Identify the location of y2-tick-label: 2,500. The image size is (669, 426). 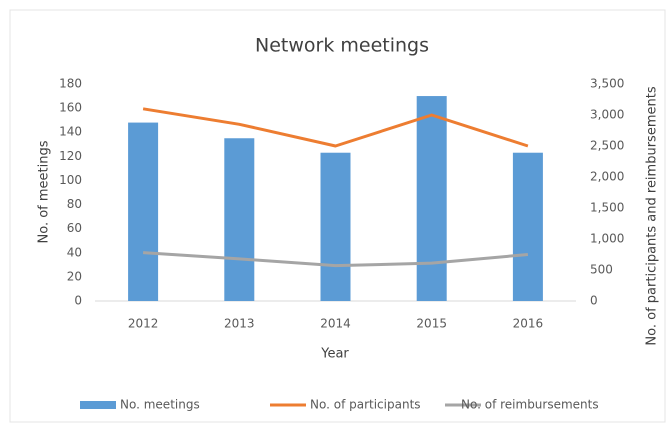
(607, 146).